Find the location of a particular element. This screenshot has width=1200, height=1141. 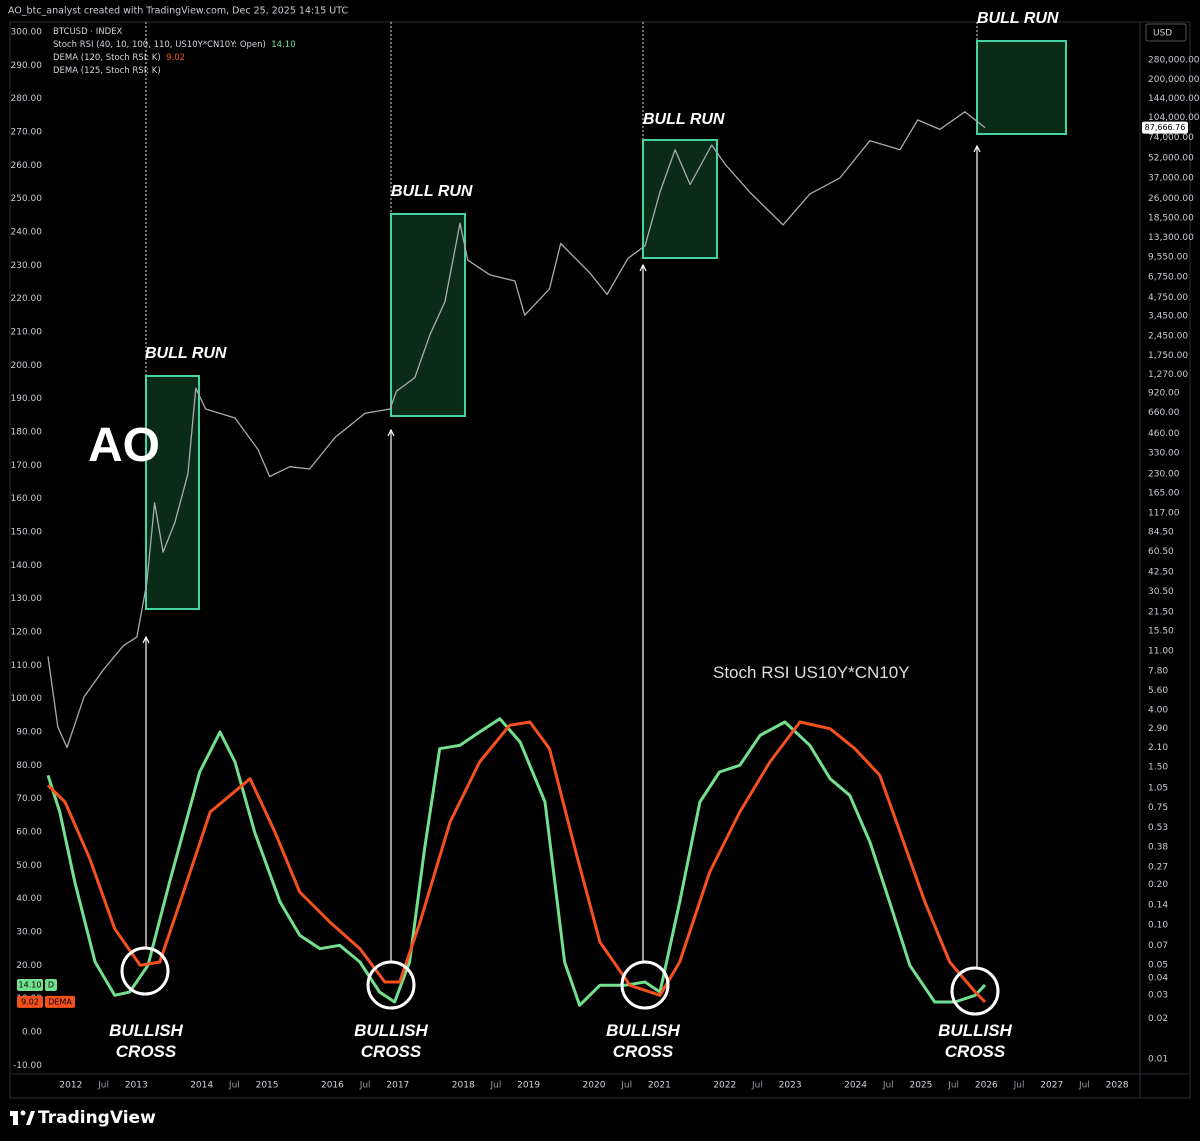

y-tick-label: 210.00 is located at coordinates (27, 333).